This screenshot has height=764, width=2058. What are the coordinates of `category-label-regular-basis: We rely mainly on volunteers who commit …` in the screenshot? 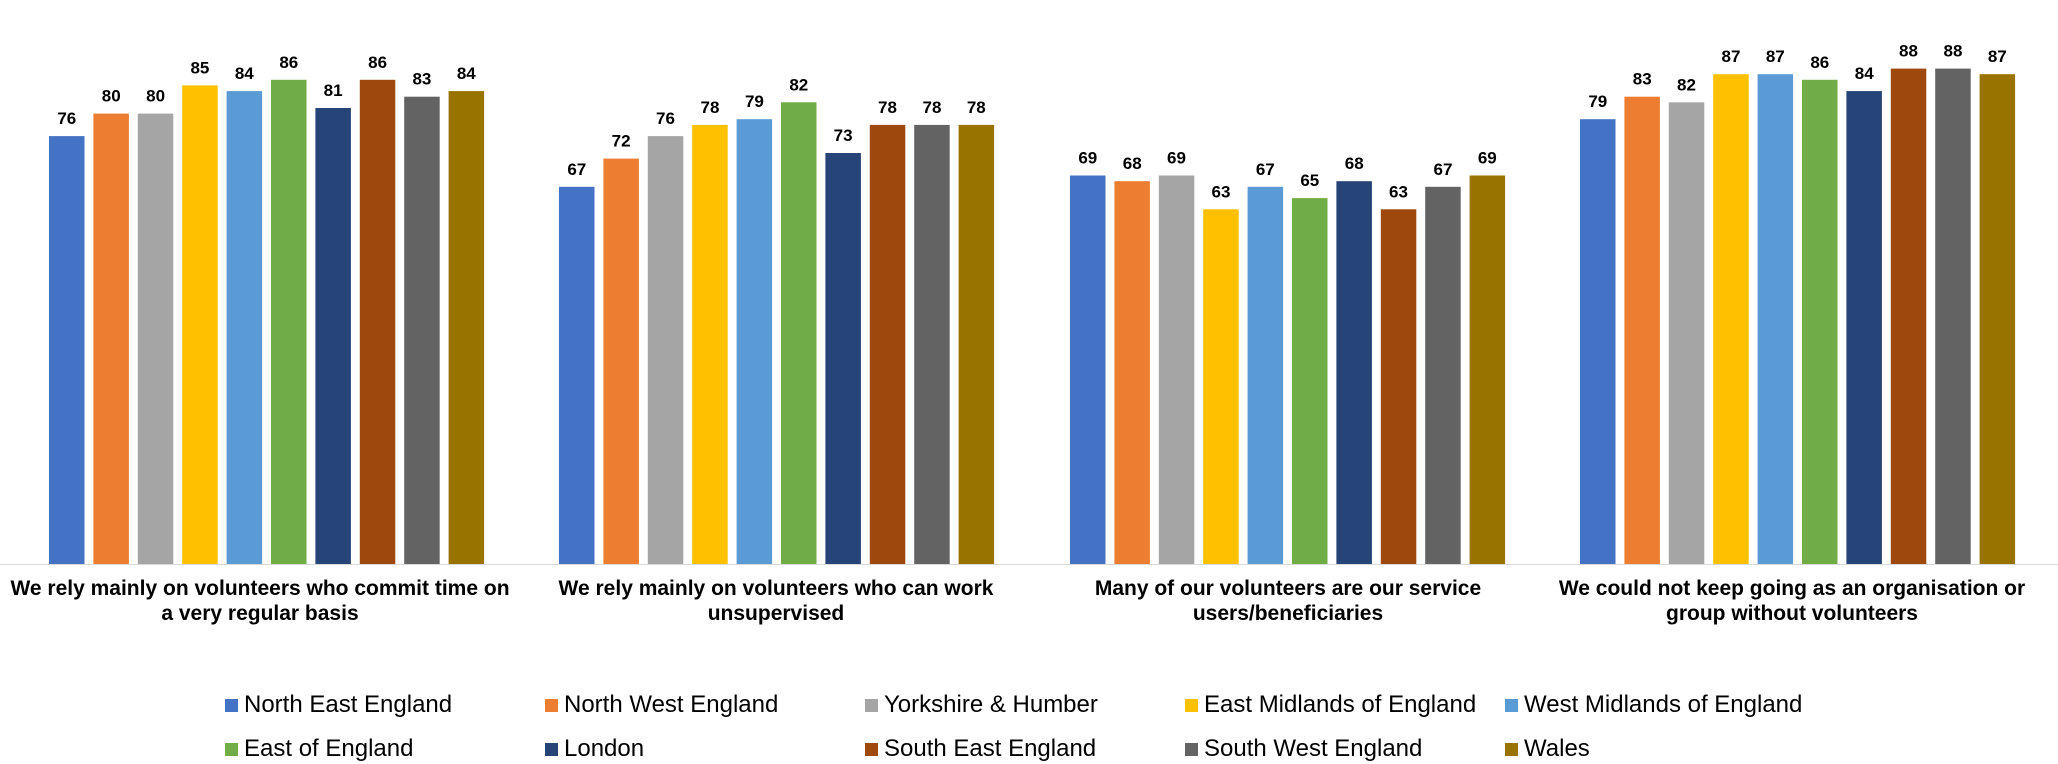 It's located at (260, 601).